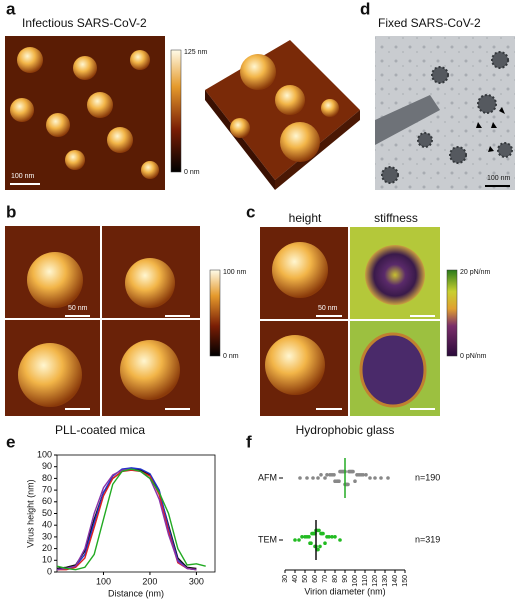 The width and height of the screenshot is (518, 605). I want to click on colorbar-max: 100 nm, so click(235, 272).